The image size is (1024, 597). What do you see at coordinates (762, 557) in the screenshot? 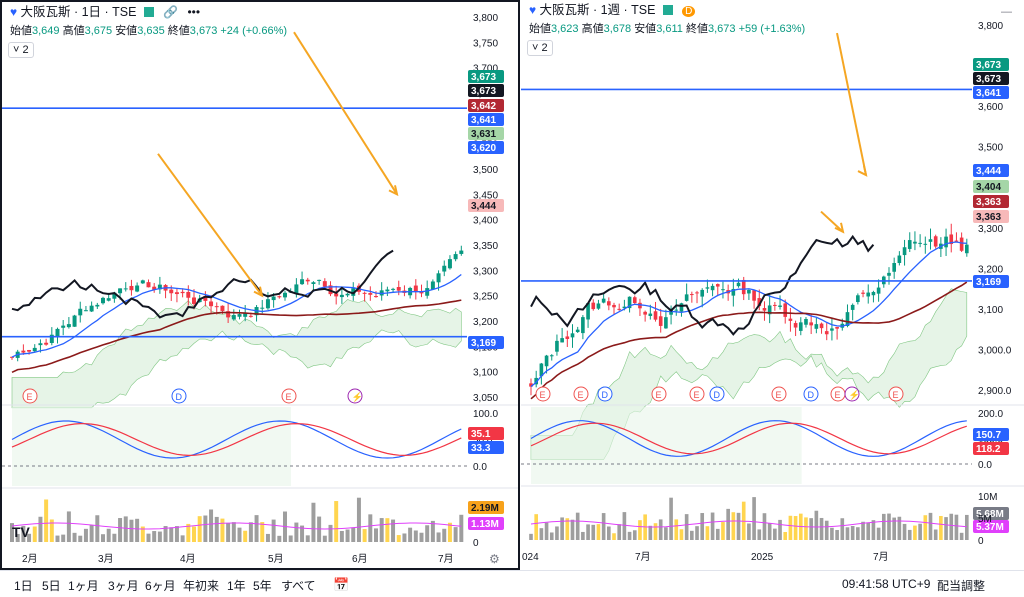
I see `x-tick-label: 2025` at bounding box center [762, 557].